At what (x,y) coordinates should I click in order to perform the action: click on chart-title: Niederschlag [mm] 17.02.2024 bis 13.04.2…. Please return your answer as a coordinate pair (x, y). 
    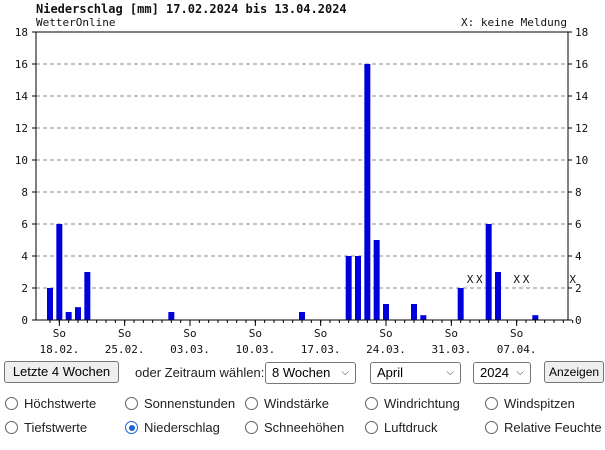
    Looking at the image, I should click on (191, 9).